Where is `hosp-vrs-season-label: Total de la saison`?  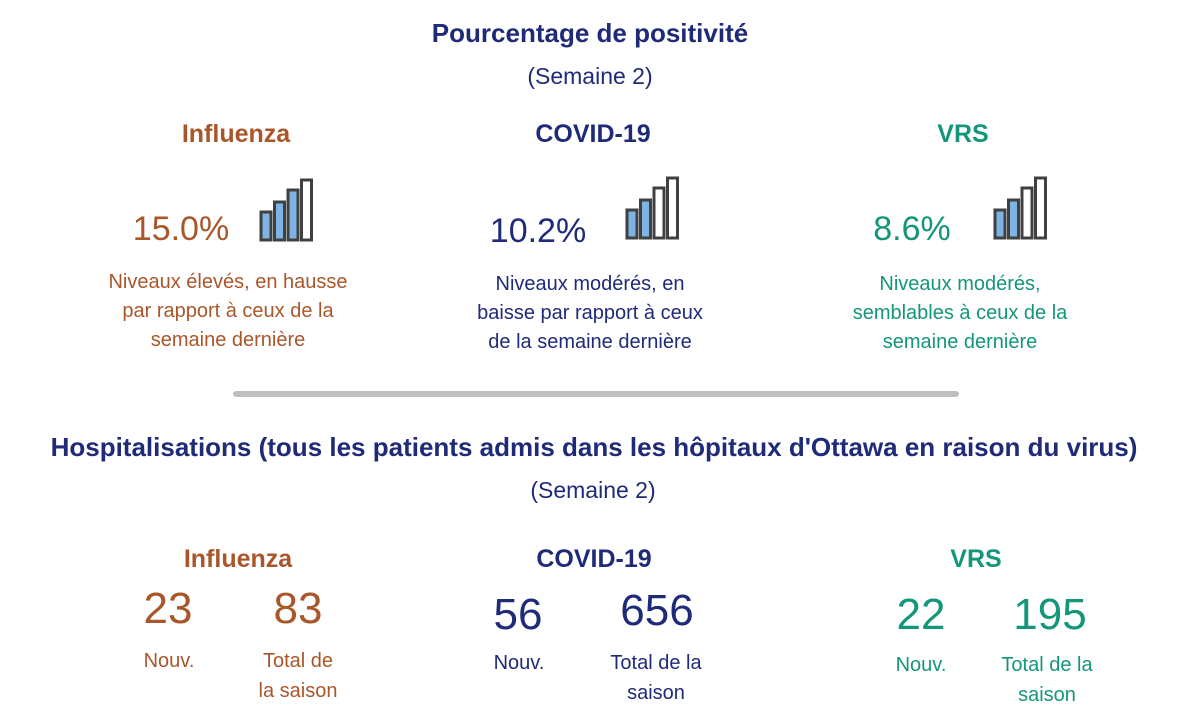 hosp-vrs-season-label: Total de la saison is located at coordinates (1046, 680).